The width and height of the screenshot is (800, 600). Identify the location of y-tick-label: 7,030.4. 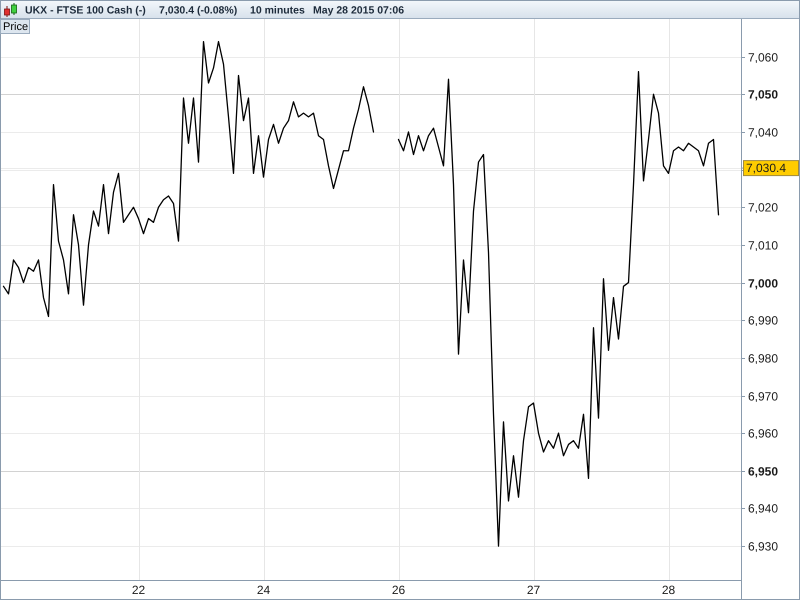
(766, 168).